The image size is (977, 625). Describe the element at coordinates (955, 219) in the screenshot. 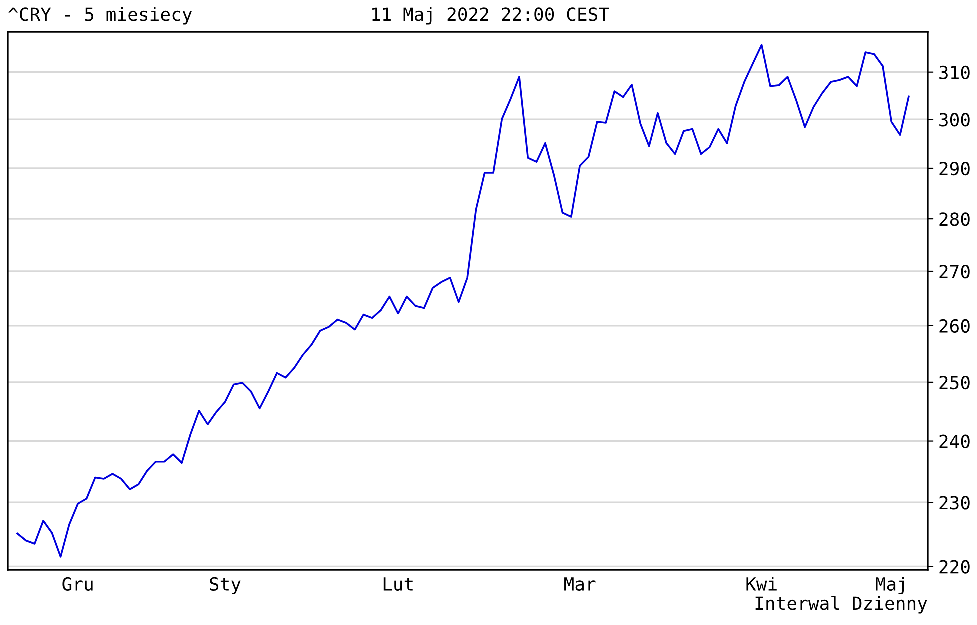

I see `y-tick-label: 280` at that location.